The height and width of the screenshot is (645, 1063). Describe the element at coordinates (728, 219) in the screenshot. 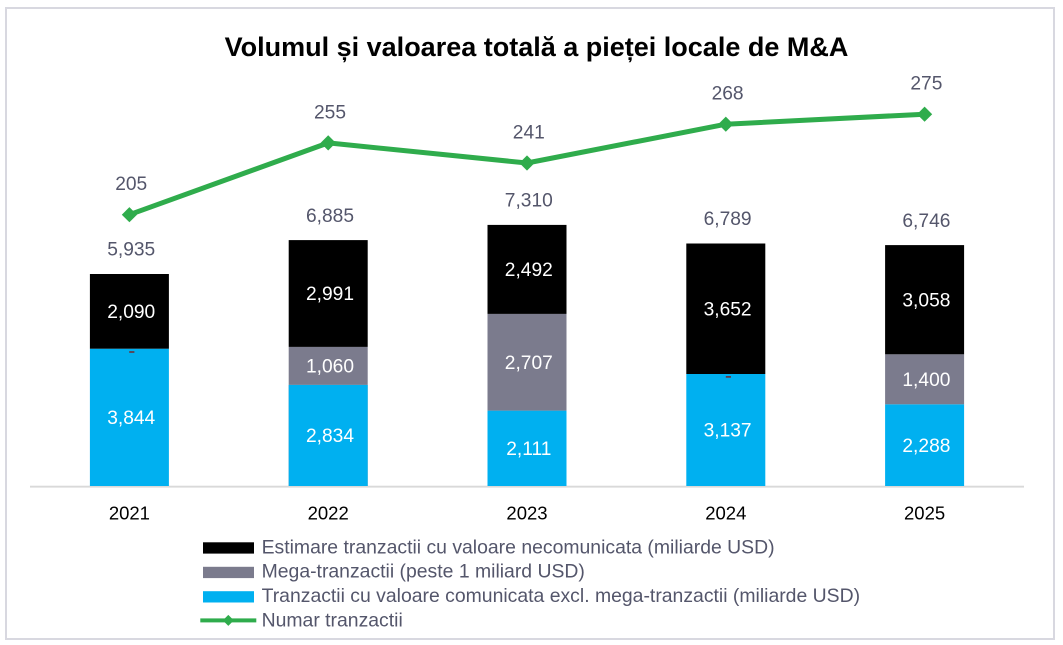

I see `svg-text: 6,789` at that location.